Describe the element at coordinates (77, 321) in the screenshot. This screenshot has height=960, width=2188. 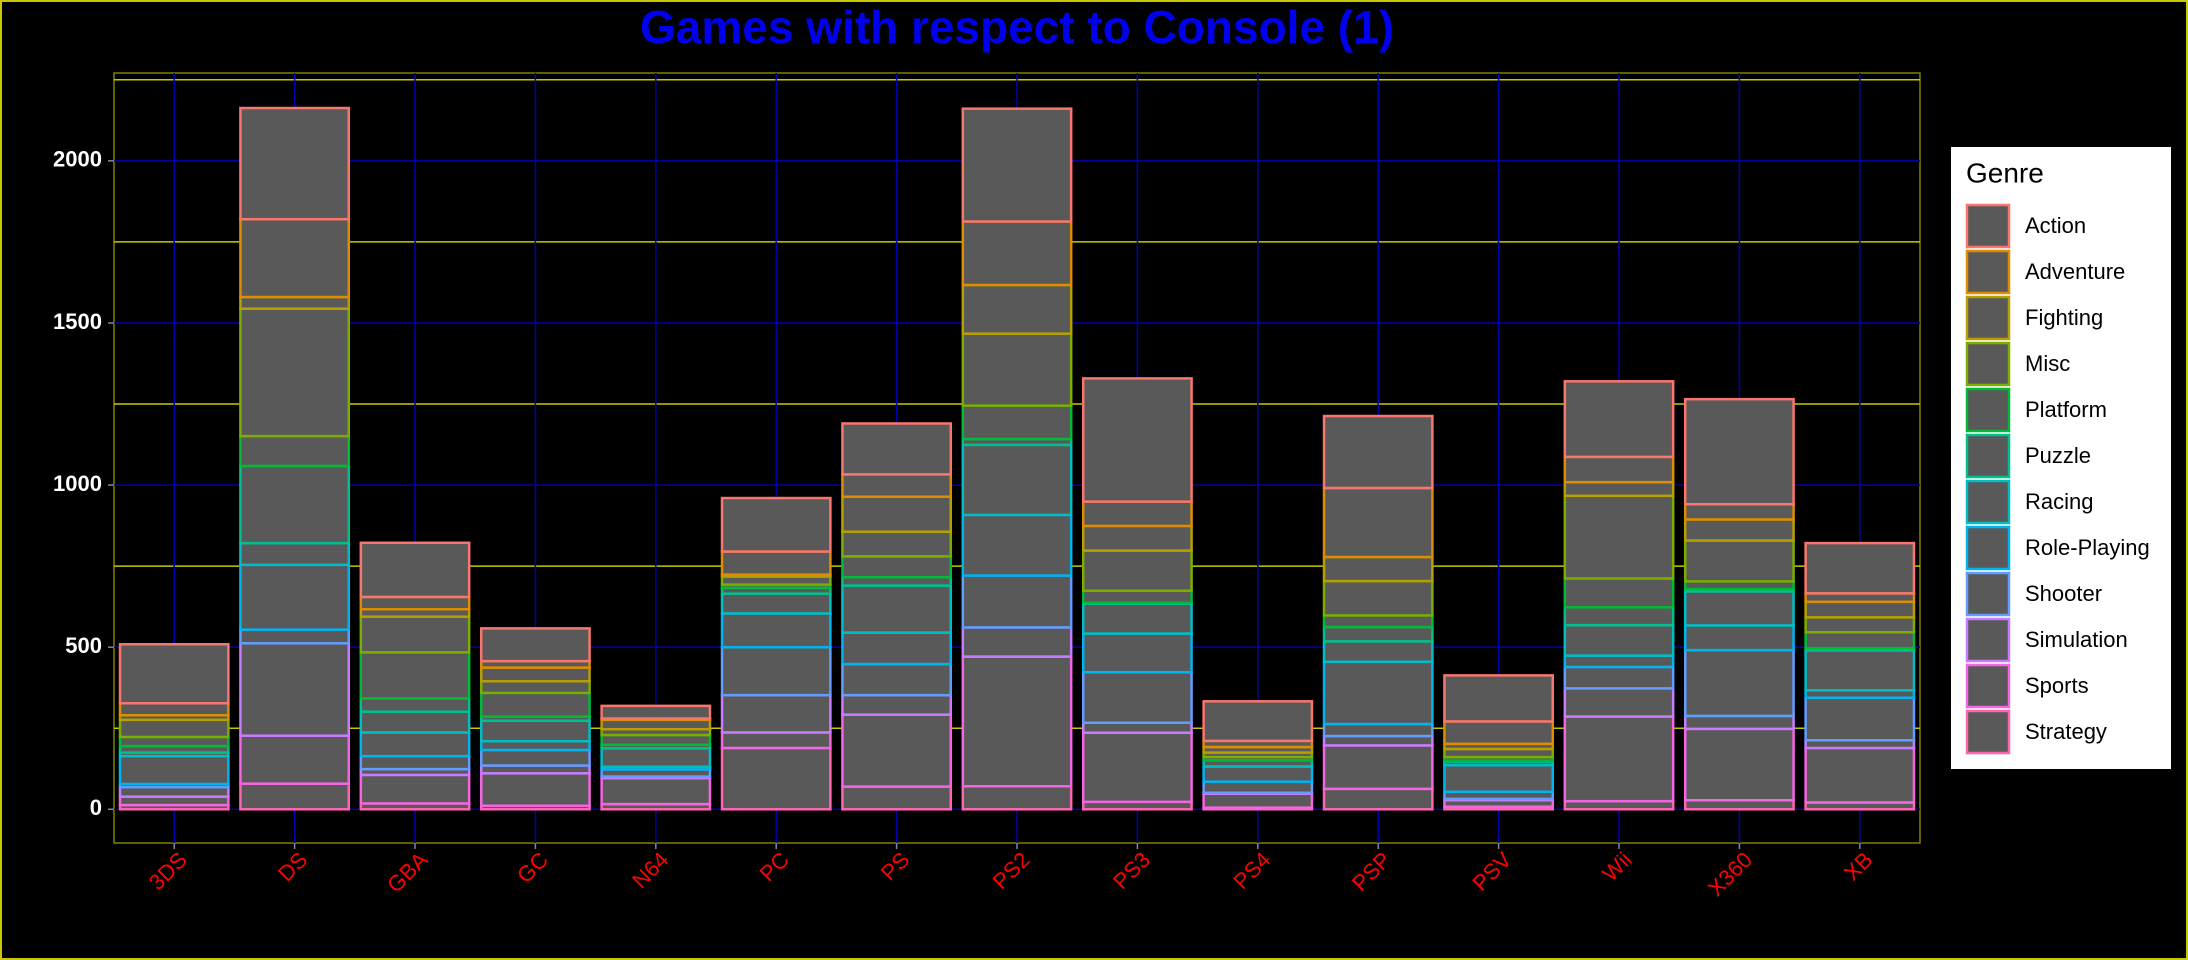
I see `y-tick-label: 1500` at that location.